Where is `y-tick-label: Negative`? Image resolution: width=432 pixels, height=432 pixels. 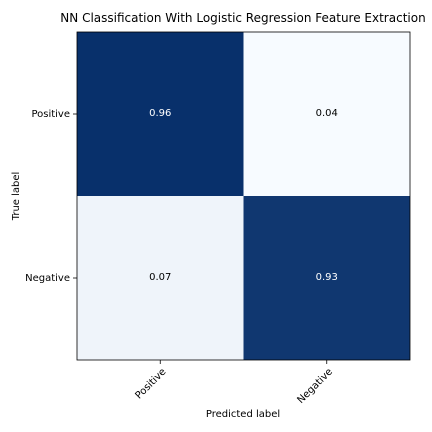
y-tick-label: Negative is located at coordinates (47, 278).